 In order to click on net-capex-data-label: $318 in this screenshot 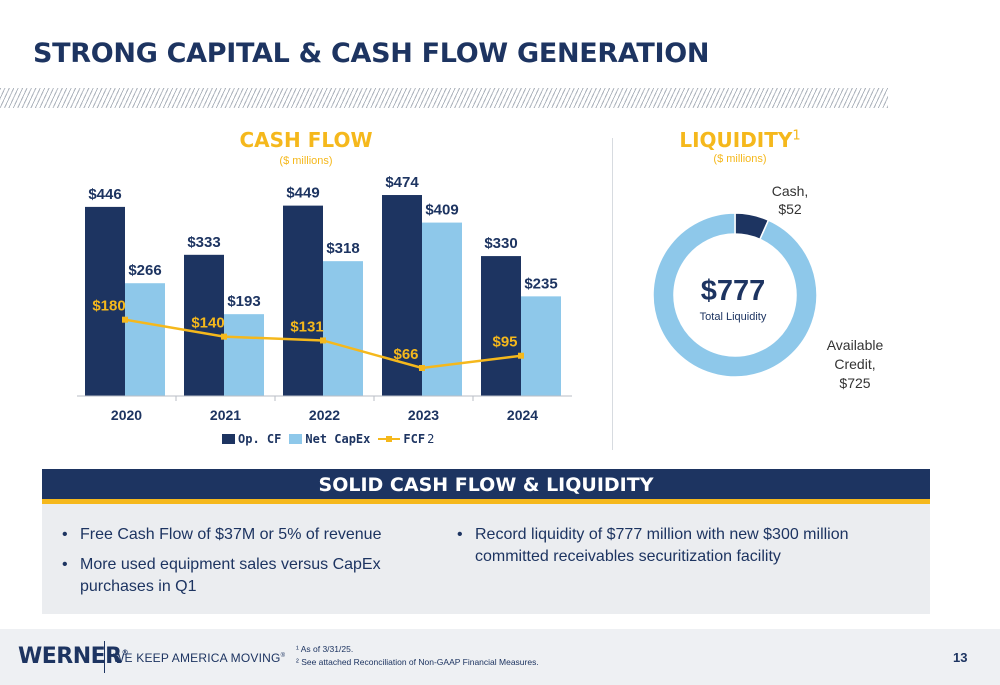, I will do `click(342, 248)`.